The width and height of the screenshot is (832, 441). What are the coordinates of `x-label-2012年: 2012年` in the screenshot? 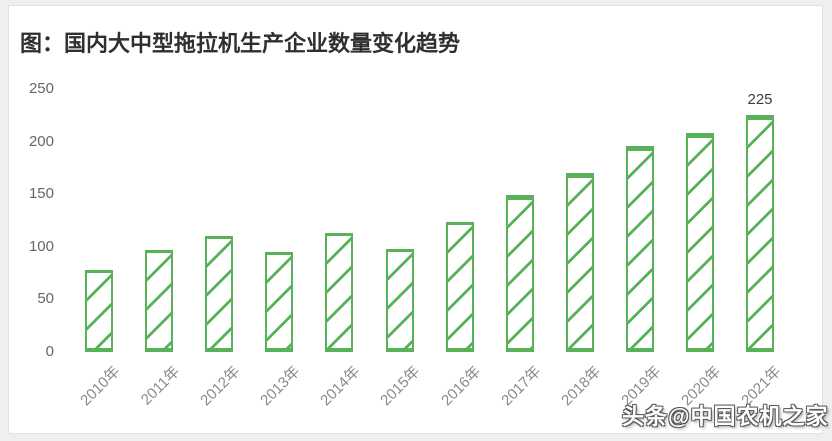 It's located at (220, 386).